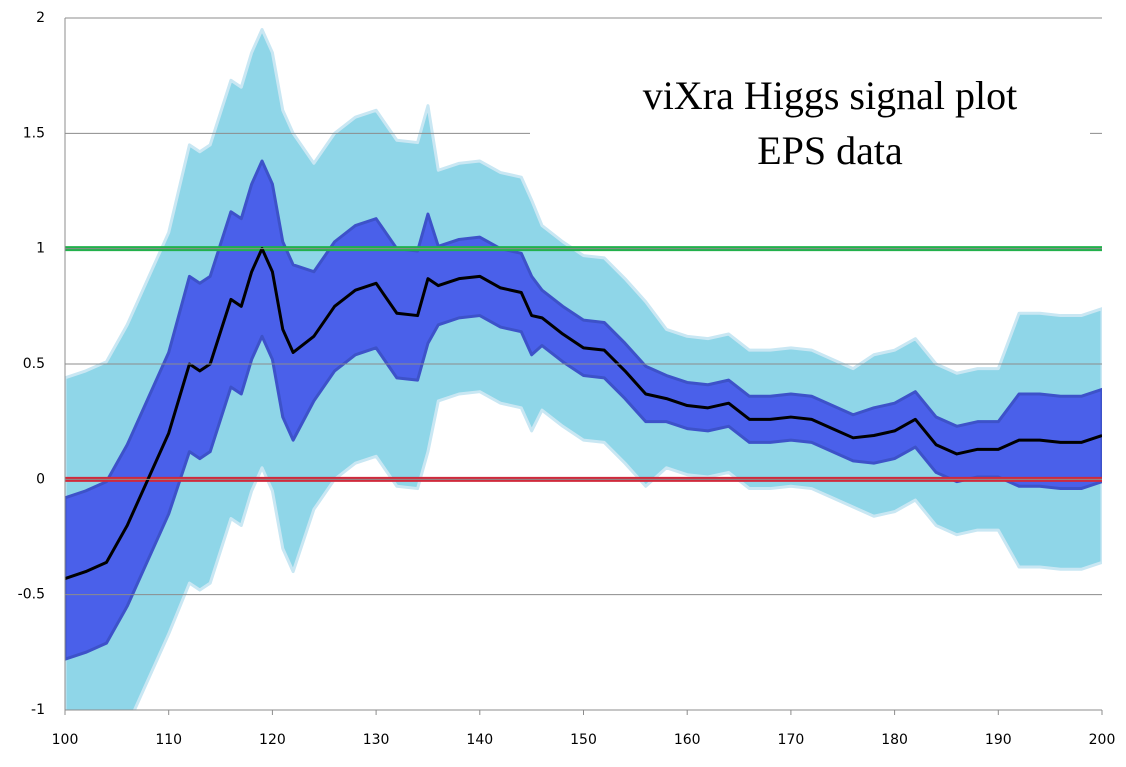 This screenshot has height=767, width=1126. Describe the element at coordinates (1102, 740) in the screenshot. I see `x-tick-label: 200` at that location.